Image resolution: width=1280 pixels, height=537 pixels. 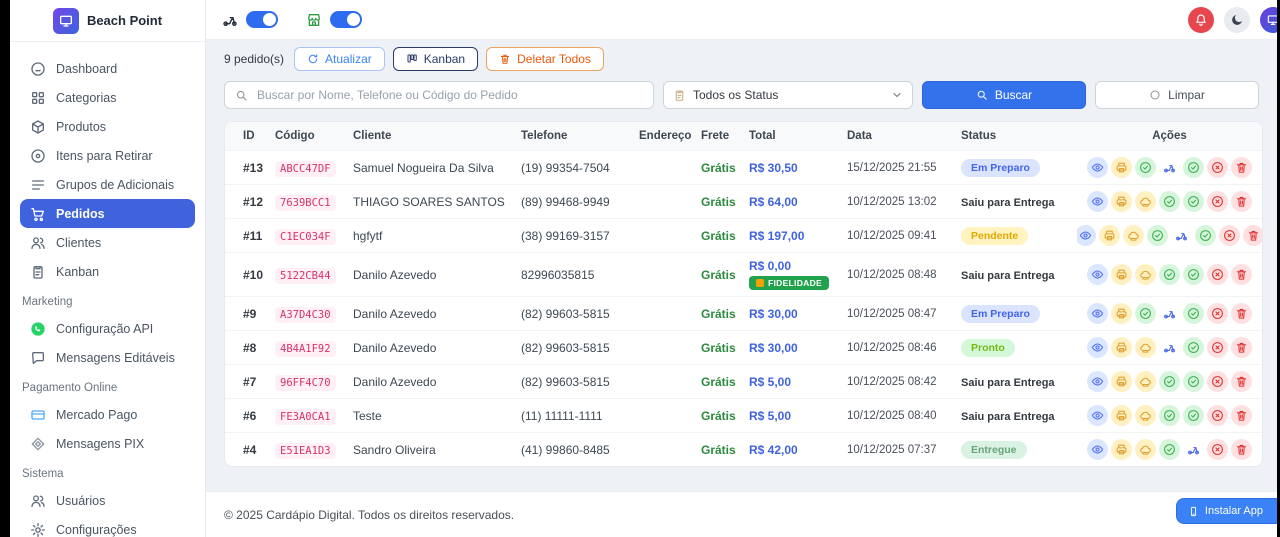 What do you see at coordinates (1268, 19) in the screenshot?
I see `profile-avatar` at bounding box center [1268, 19].